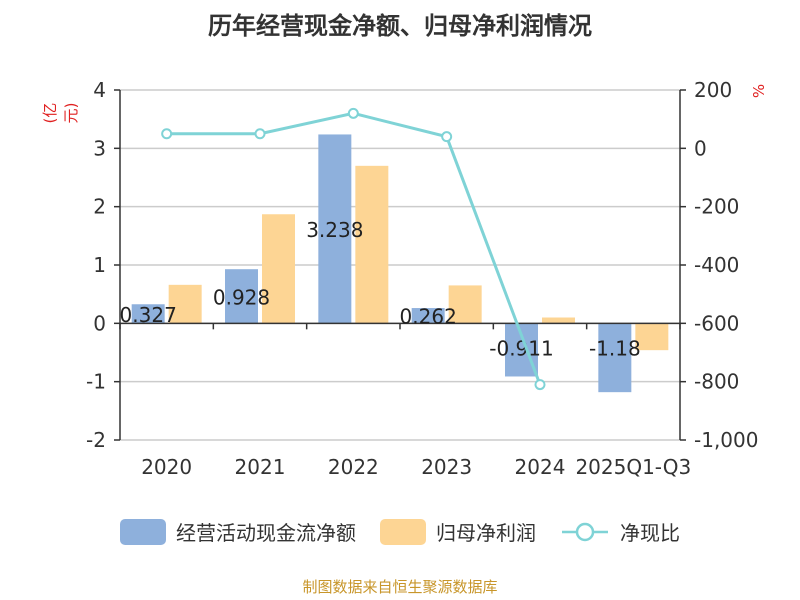  What do you see at coordinates (353, 467) in the screenshot?
I see `x-tick-label: 2022` at bounding box center [353, 467].